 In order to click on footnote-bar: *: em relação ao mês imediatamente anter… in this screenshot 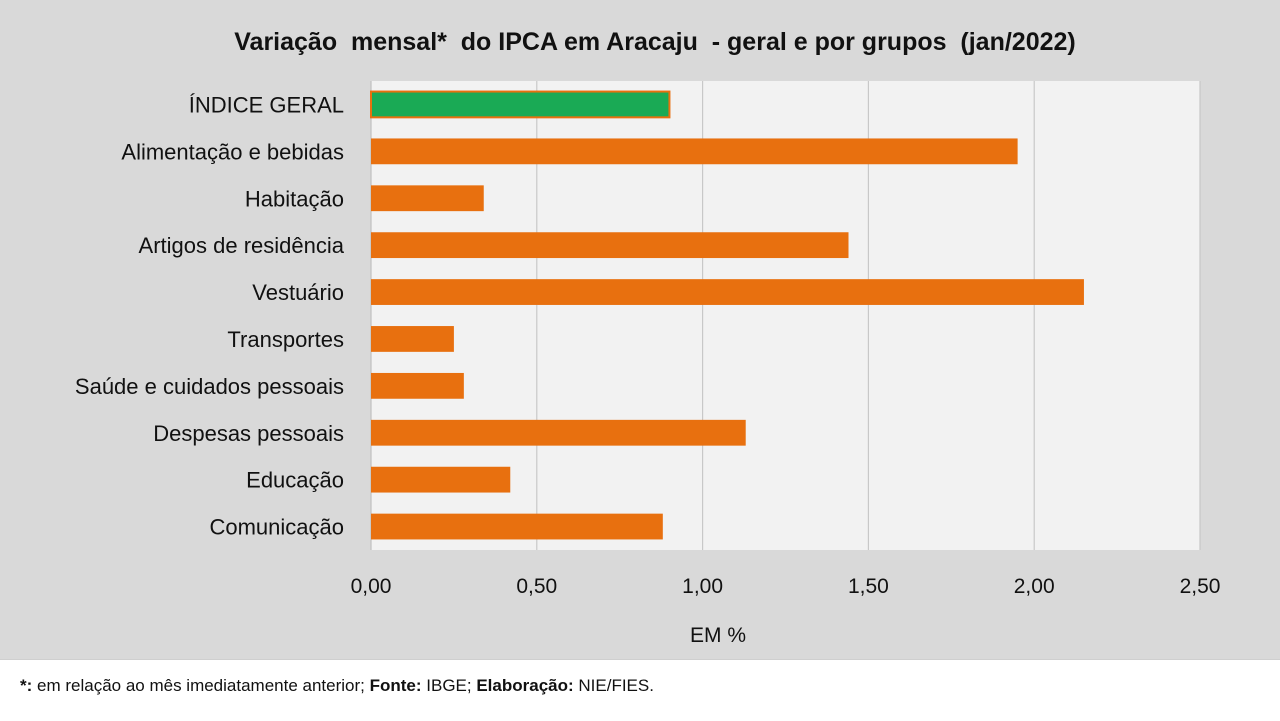, I will do `click(640, 690)`.